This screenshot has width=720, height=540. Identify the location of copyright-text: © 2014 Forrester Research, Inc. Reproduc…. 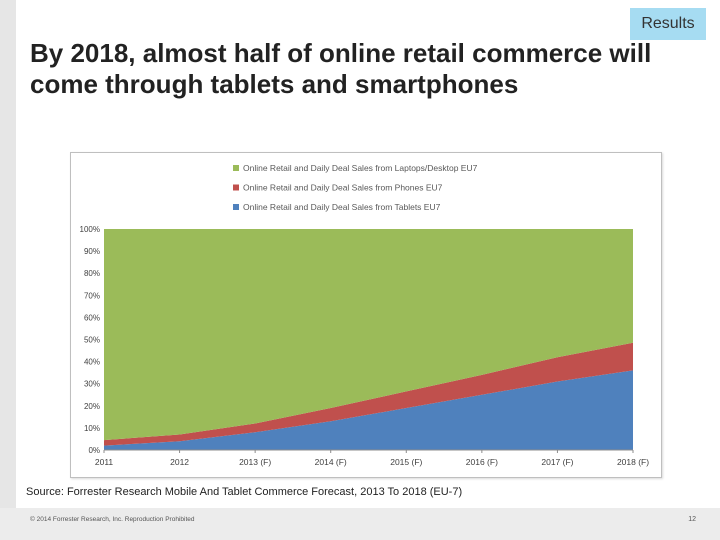
(112, 519).